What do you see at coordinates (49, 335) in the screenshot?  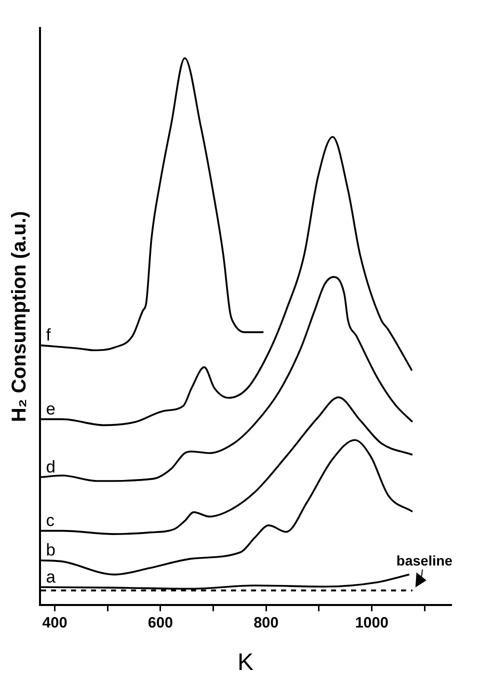 I see `series-label: f` at bounding box center [49, 335].